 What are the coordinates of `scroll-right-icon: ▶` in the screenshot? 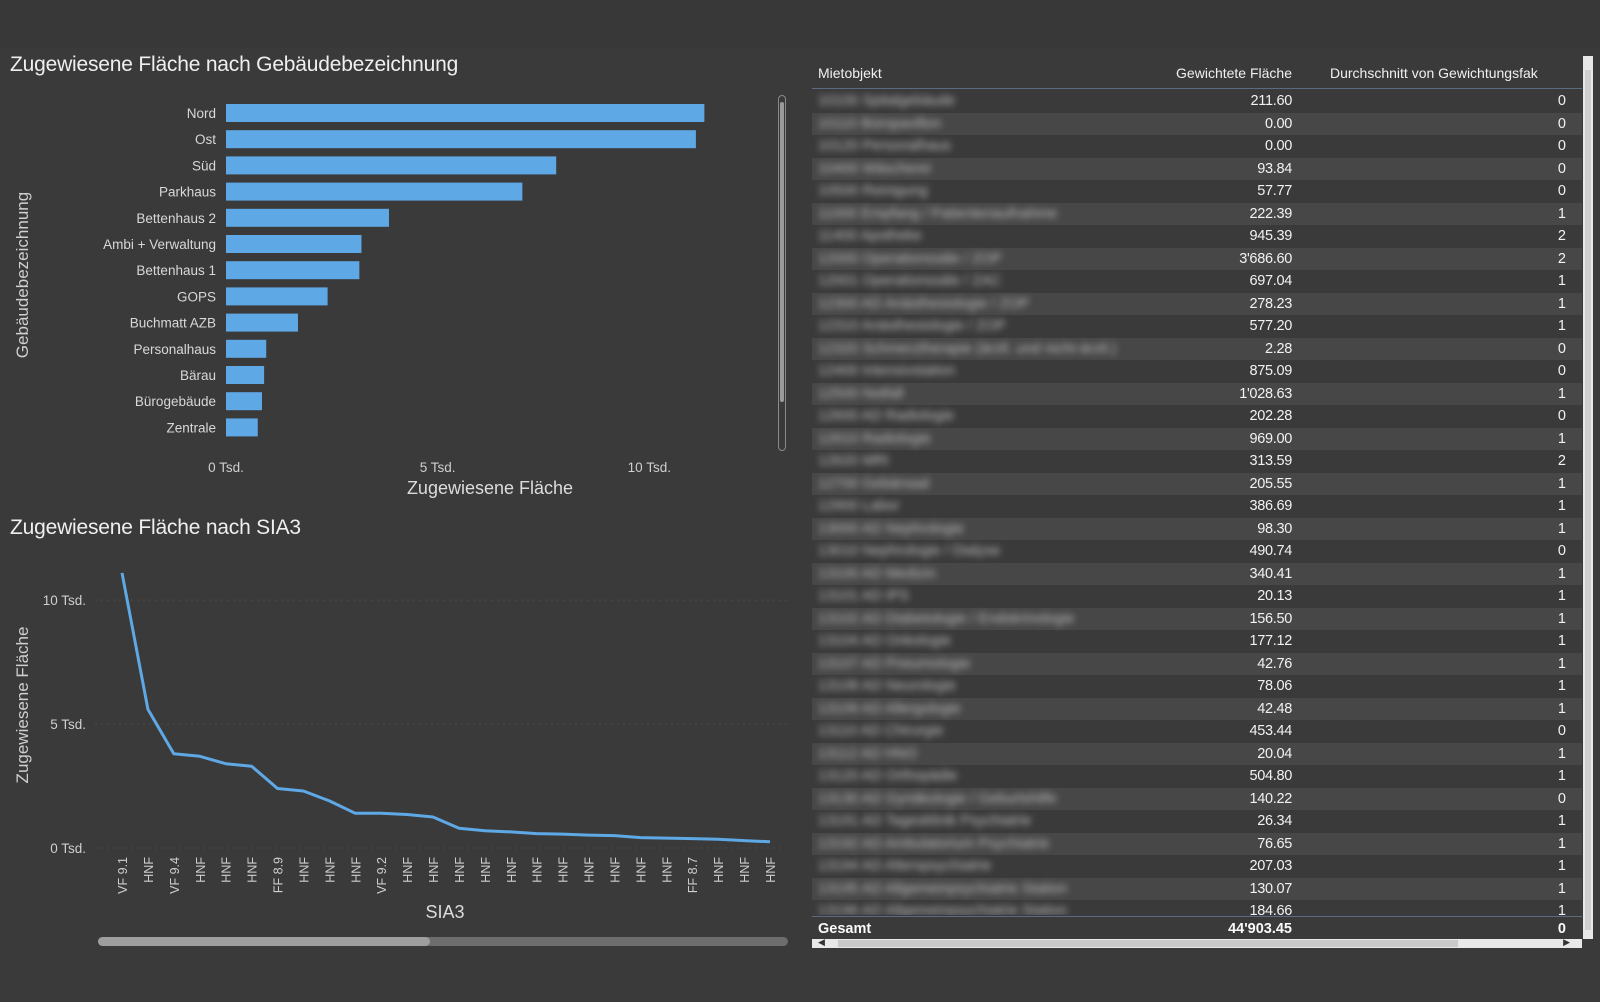 It's located at (1566, 942).